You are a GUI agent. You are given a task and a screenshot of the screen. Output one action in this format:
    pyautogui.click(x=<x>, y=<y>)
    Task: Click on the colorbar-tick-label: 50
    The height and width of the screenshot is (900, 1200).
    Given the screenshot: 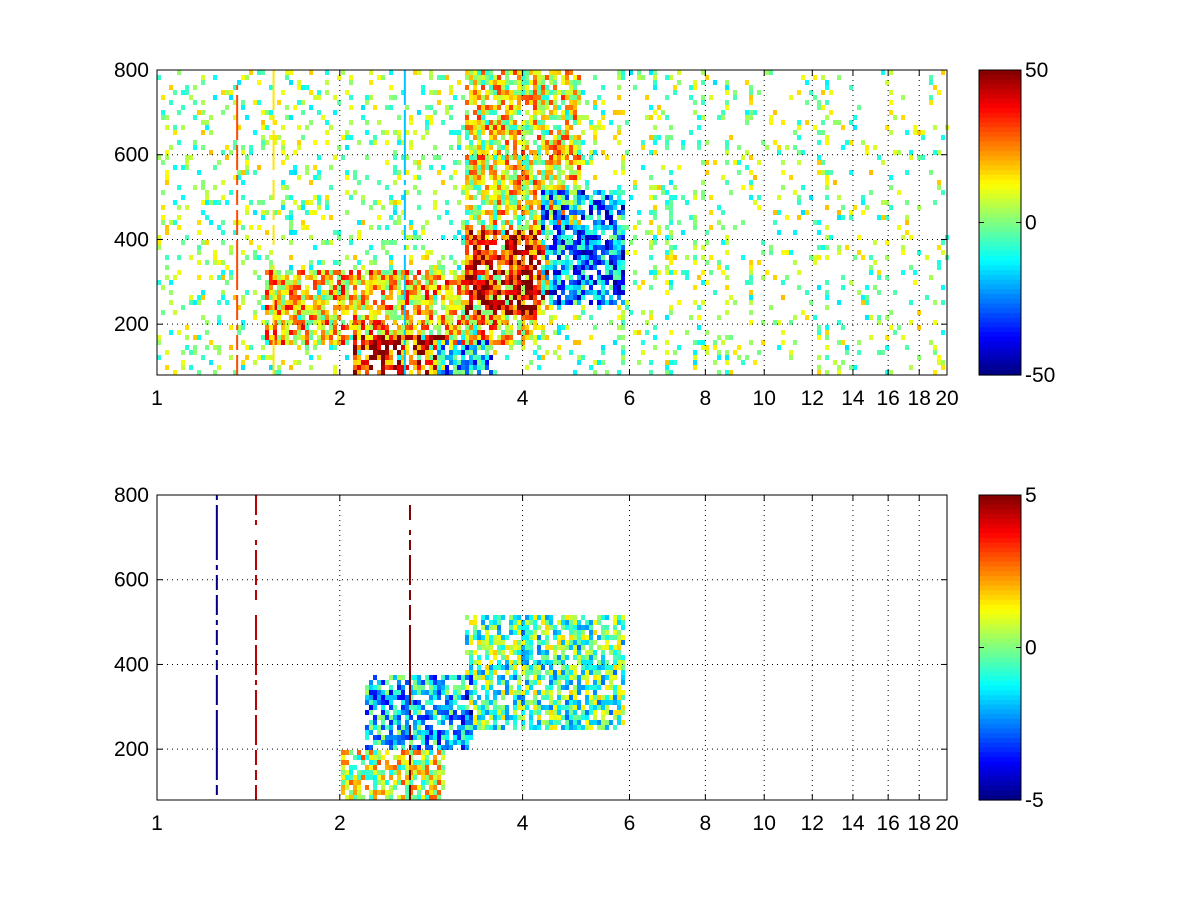 What is the action you would take?
    pyautogui.click(x=1036, y=70)
    